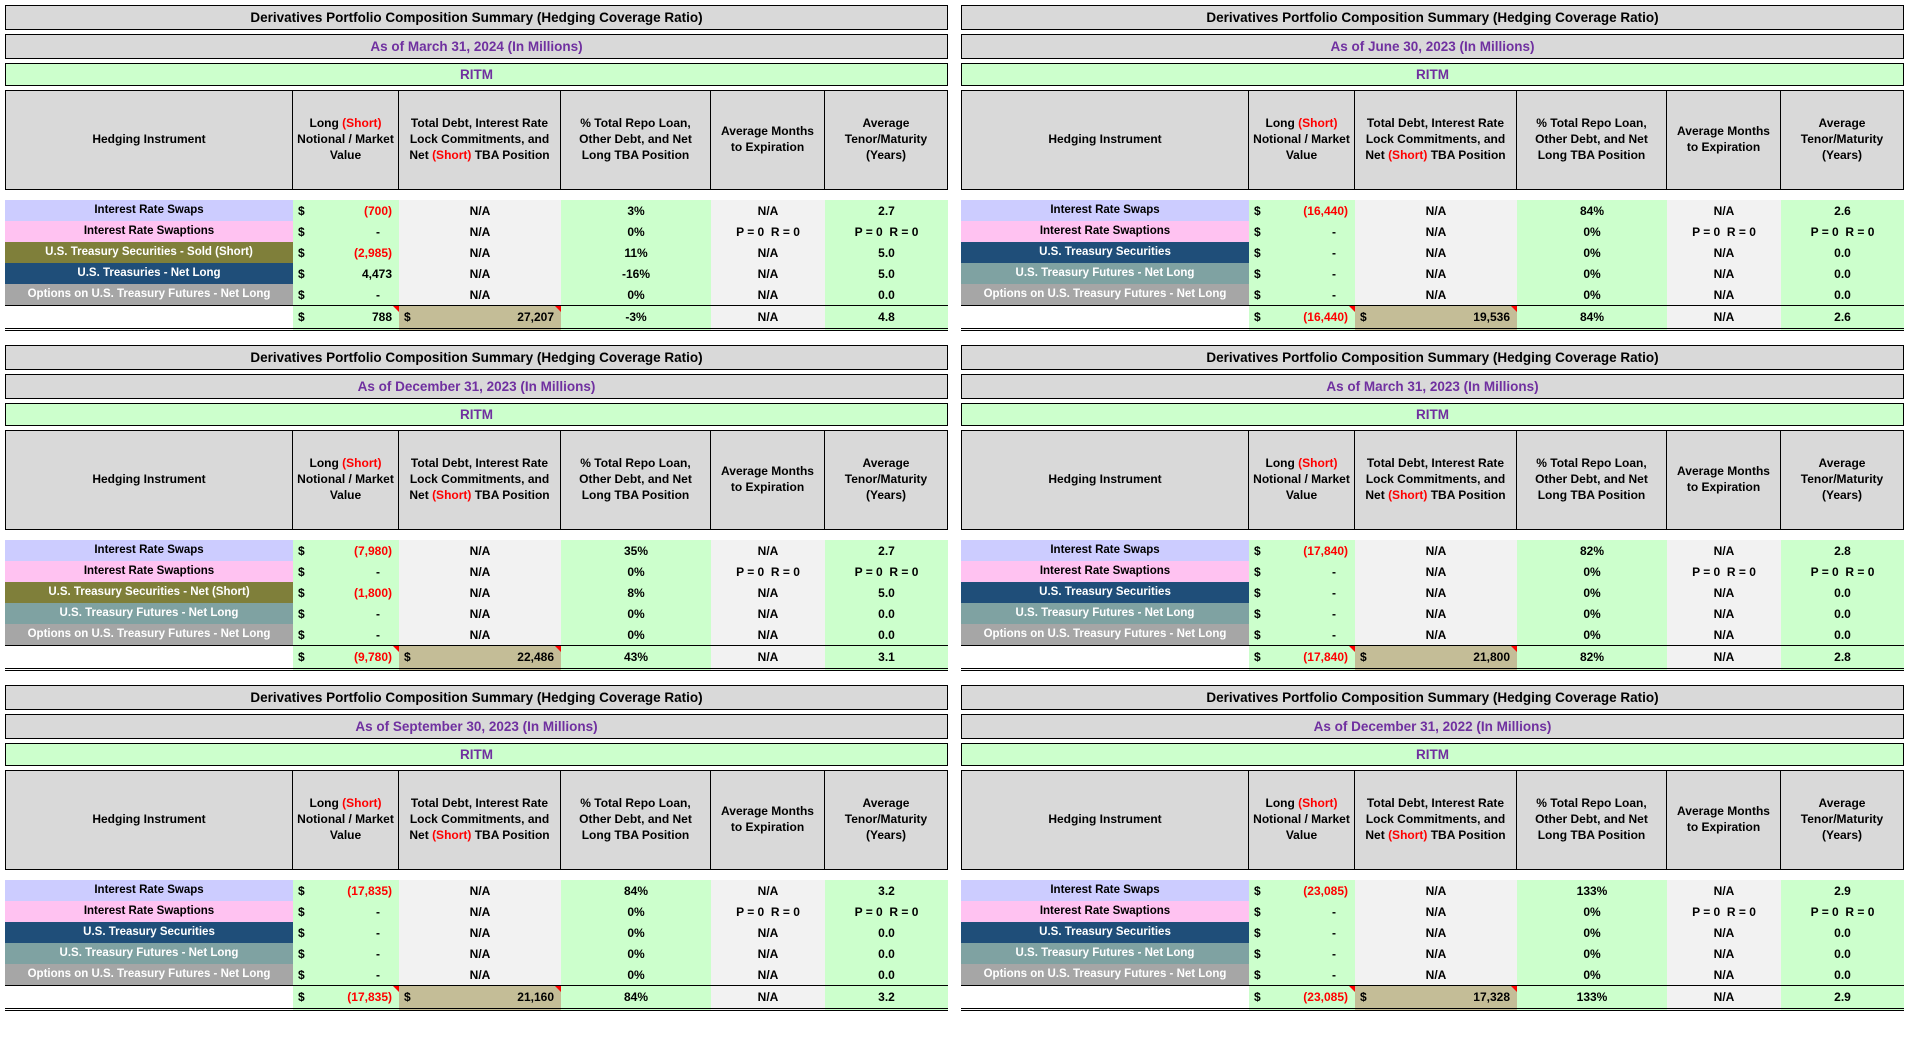  I want to click on notional-amount: (700), so click(377, 210).